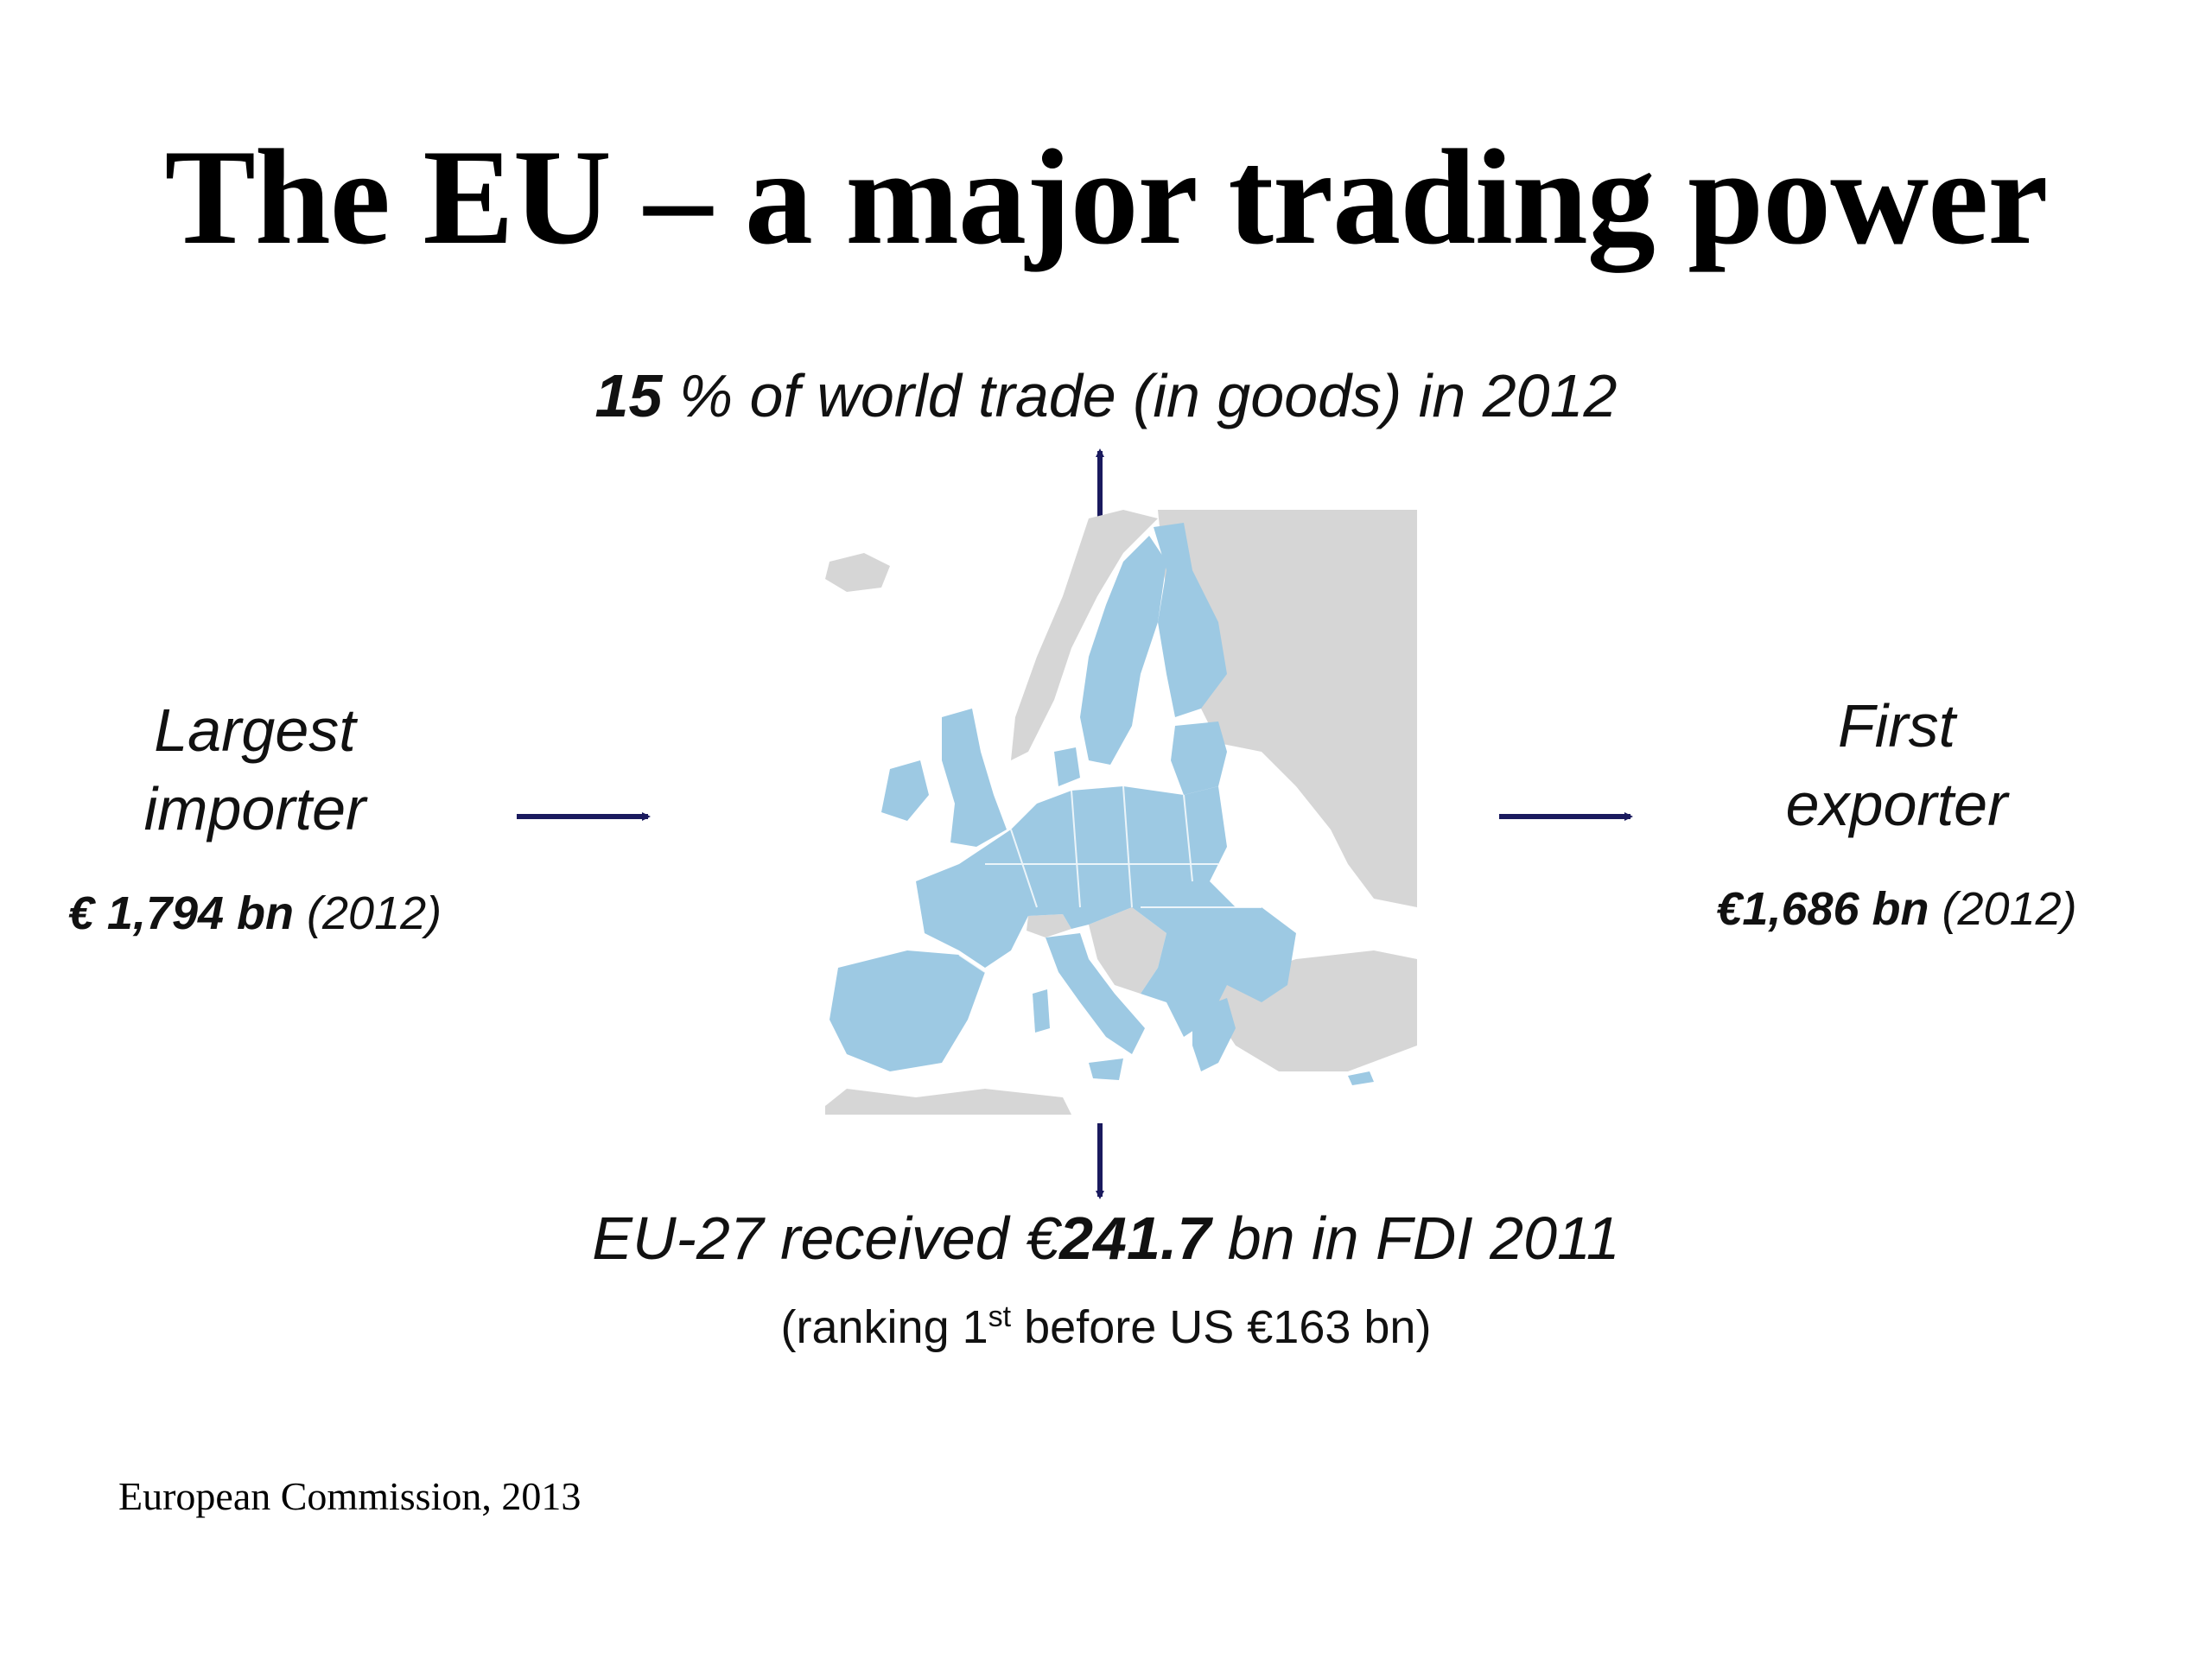  I want to click on source-note: European Commission, 2013, so click(350, 1496).